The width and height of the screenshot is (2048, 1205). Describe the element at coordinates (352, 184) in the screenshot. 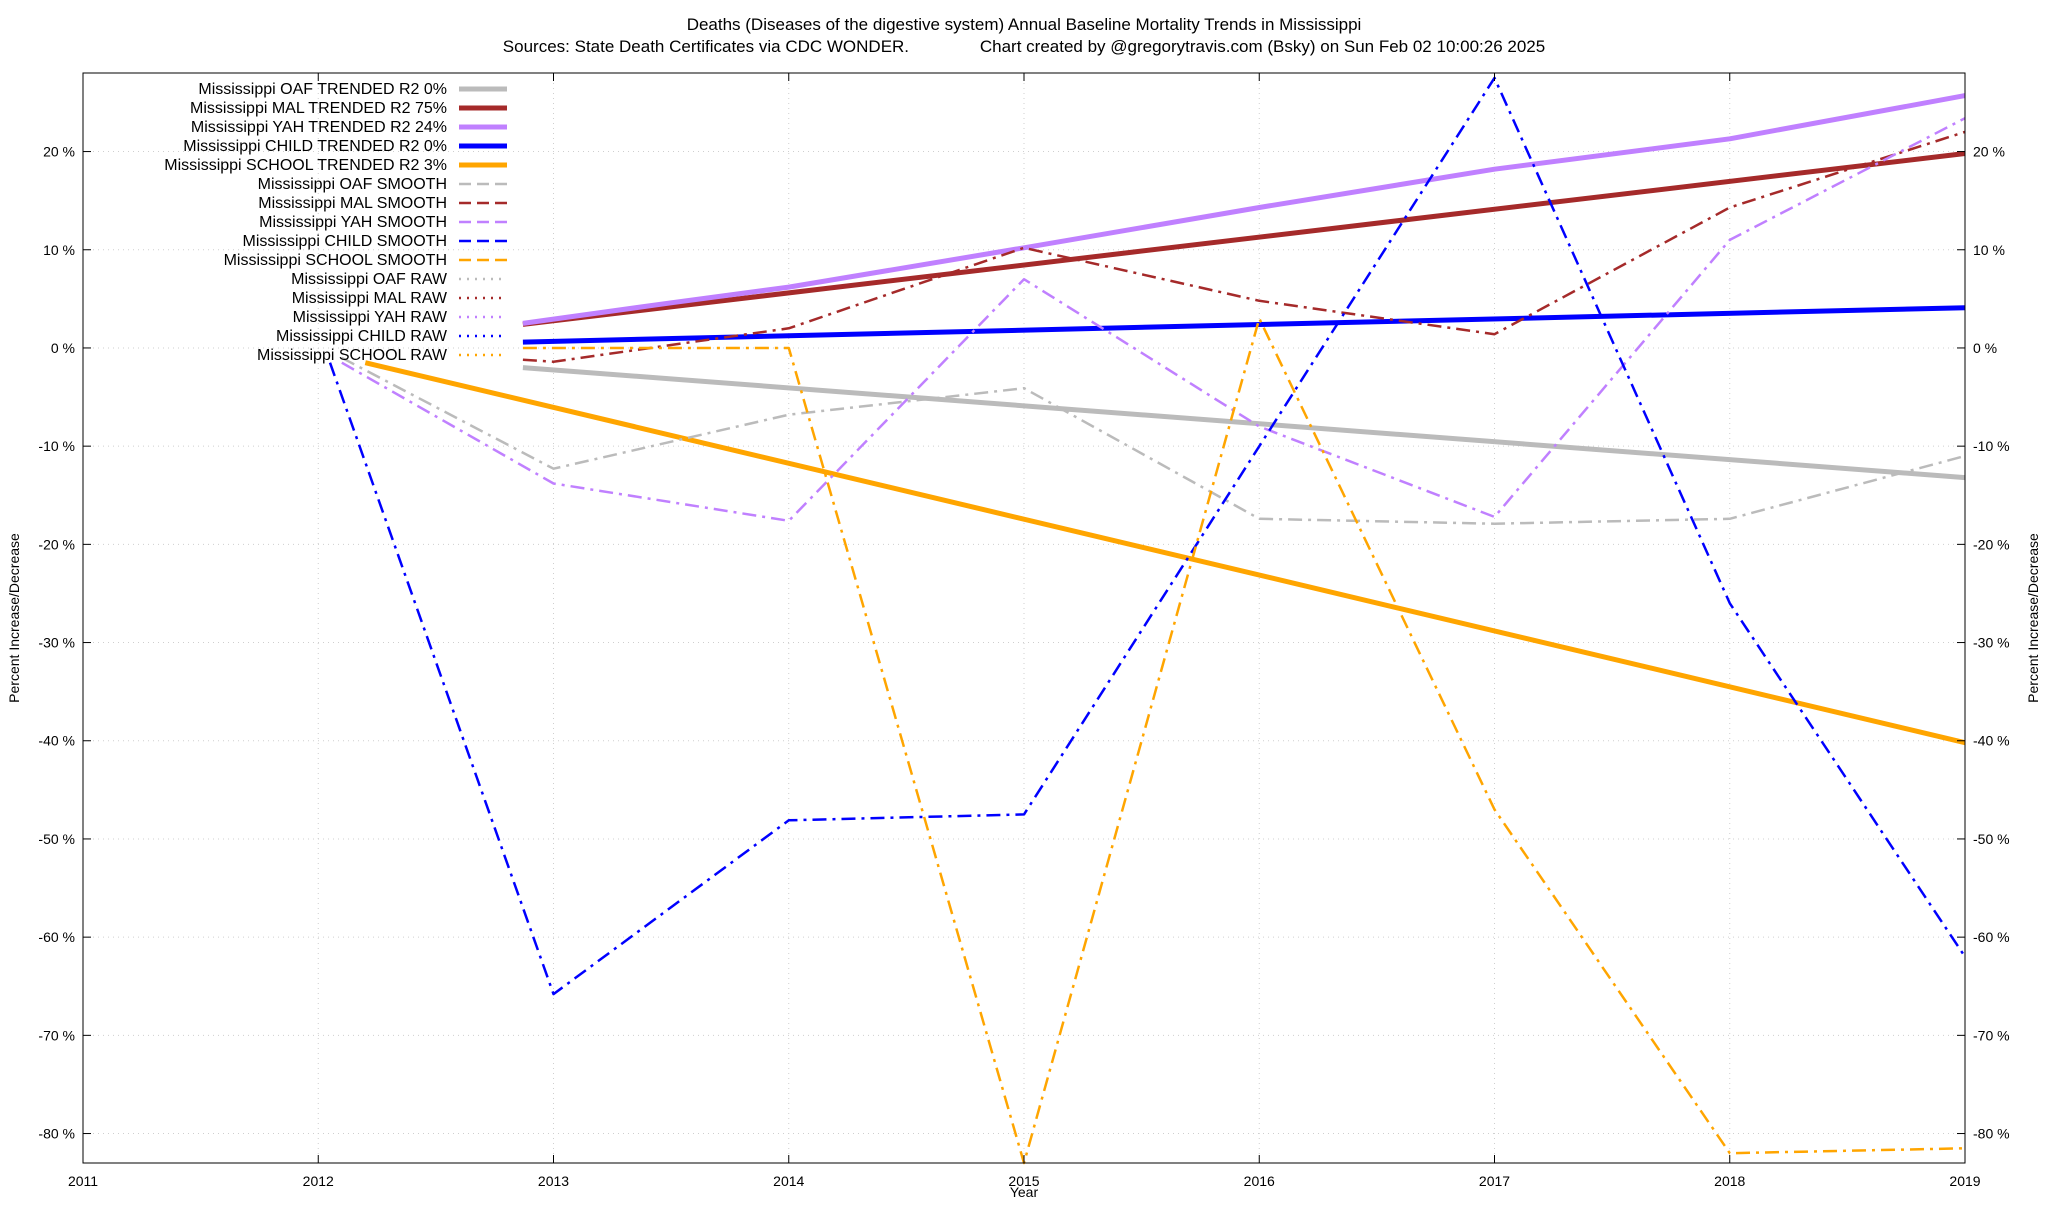

I see `legend-label: Mississippi OAF SMOOTH` at that location.